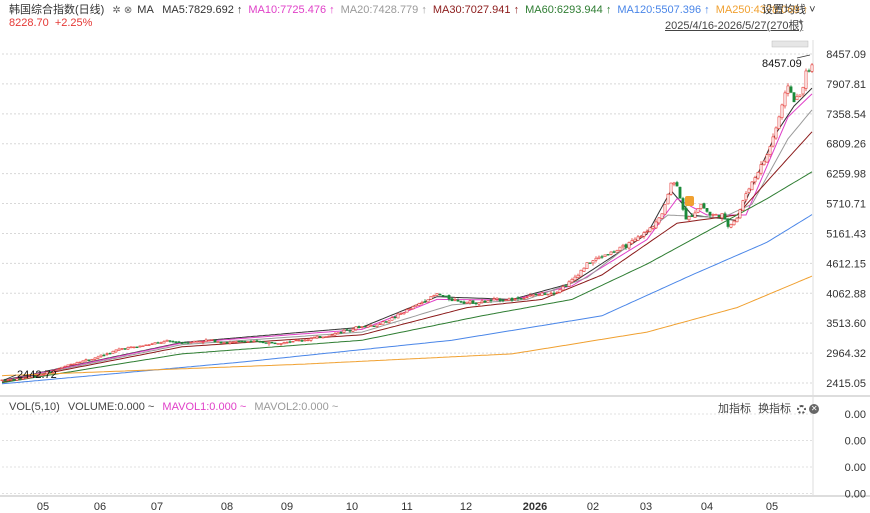 The image size is (870, 513). Describe the element at coordinates (50, 23) in the screenshot. I see `price-readout: 8228.70 +2.25%` at that location.